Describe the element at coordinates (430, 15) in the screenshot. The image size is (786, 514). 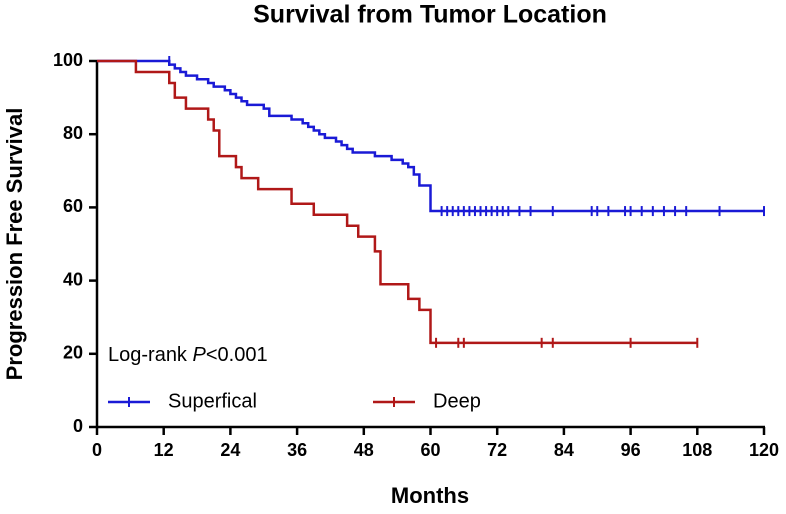
I see `chart-title: Survival from Tumor Location` at that location.